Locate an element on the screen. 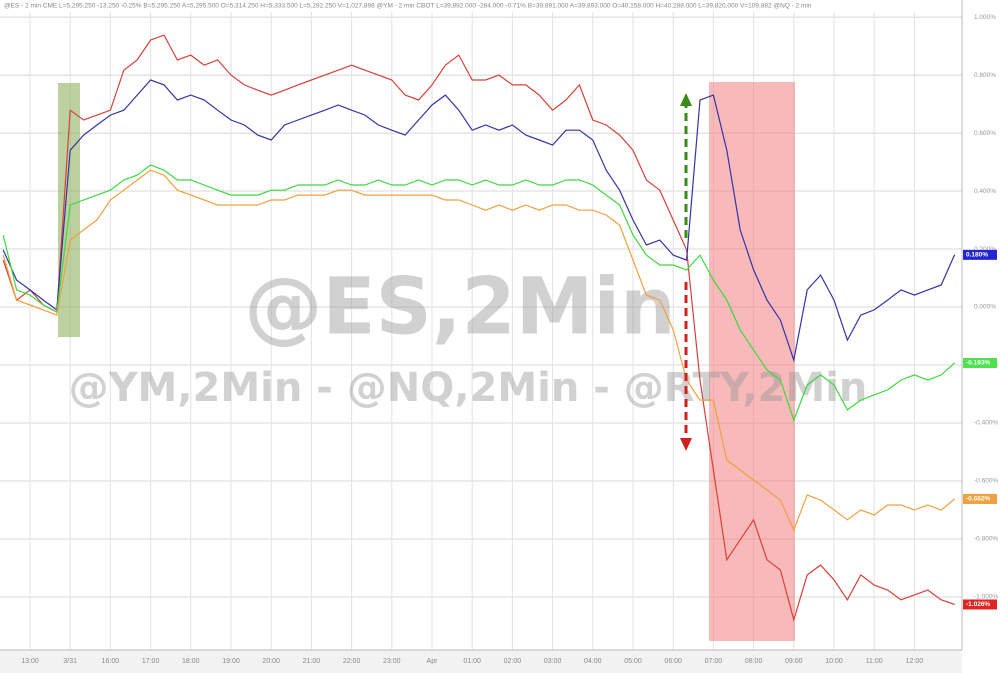 Image resolution: width=1000 pixels, height=673 pixels. right-axis-bg is located at coordinates (981, 336).